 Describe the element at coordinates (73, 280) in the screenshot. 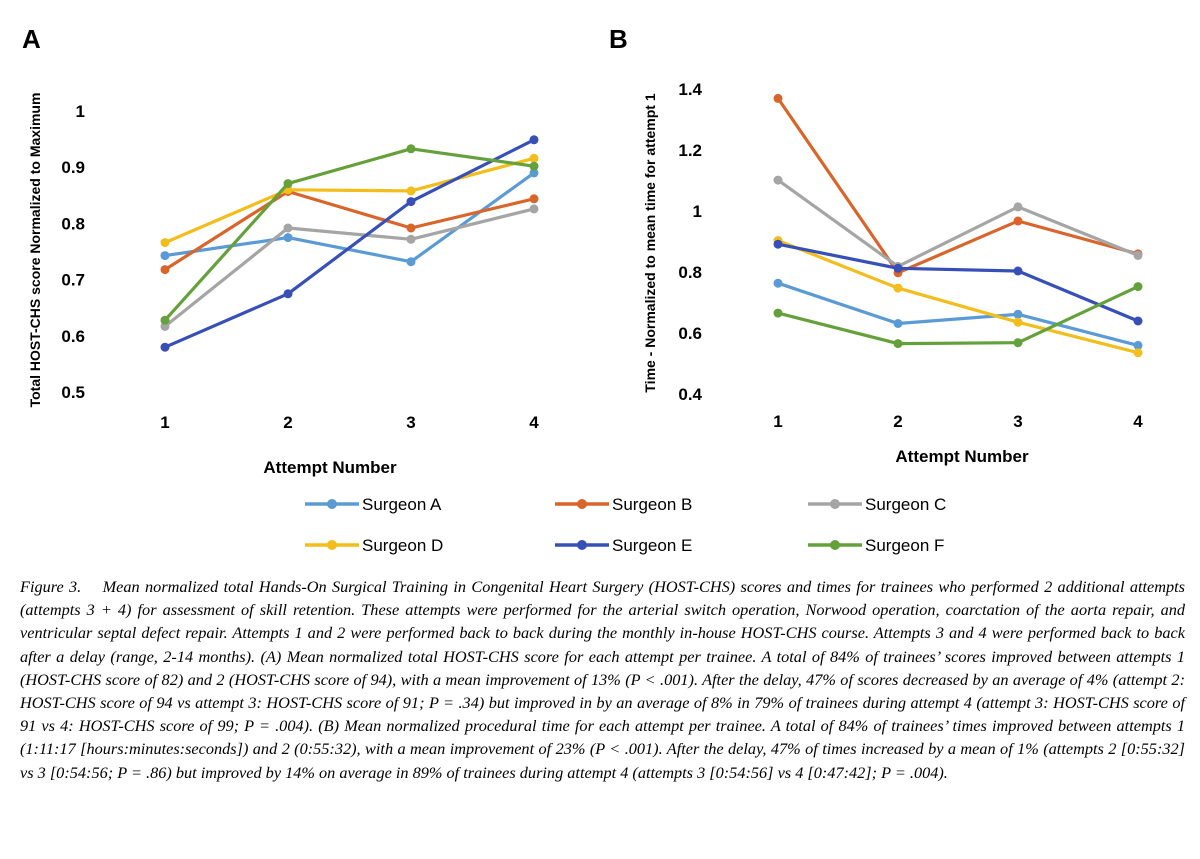

I see `y-tick-label: 0.7` at that location.